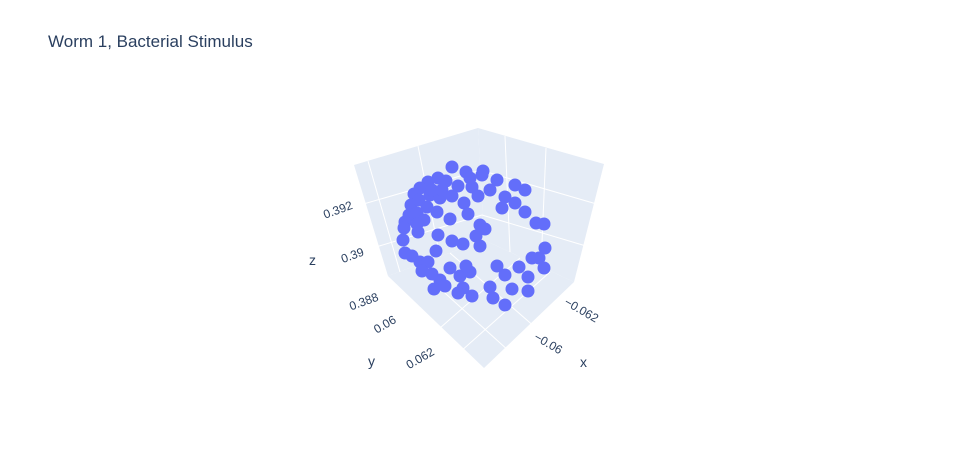  Describe the element at coordinates (583, 362) in the screenshot. I see `x-axis-label: x` at that location.